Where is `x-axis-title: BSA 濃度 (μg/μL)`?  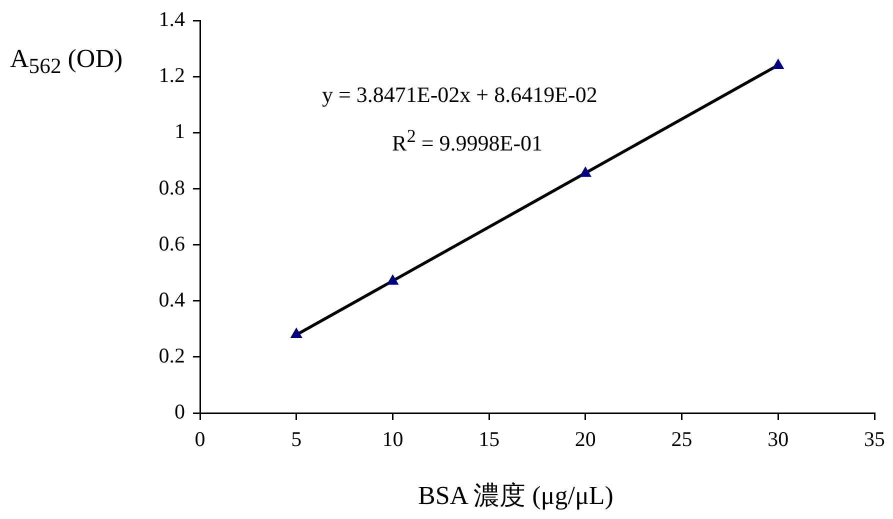 x-axis-title: BSA 濃度 (μg/μL) is located at coordinates (516, 496).